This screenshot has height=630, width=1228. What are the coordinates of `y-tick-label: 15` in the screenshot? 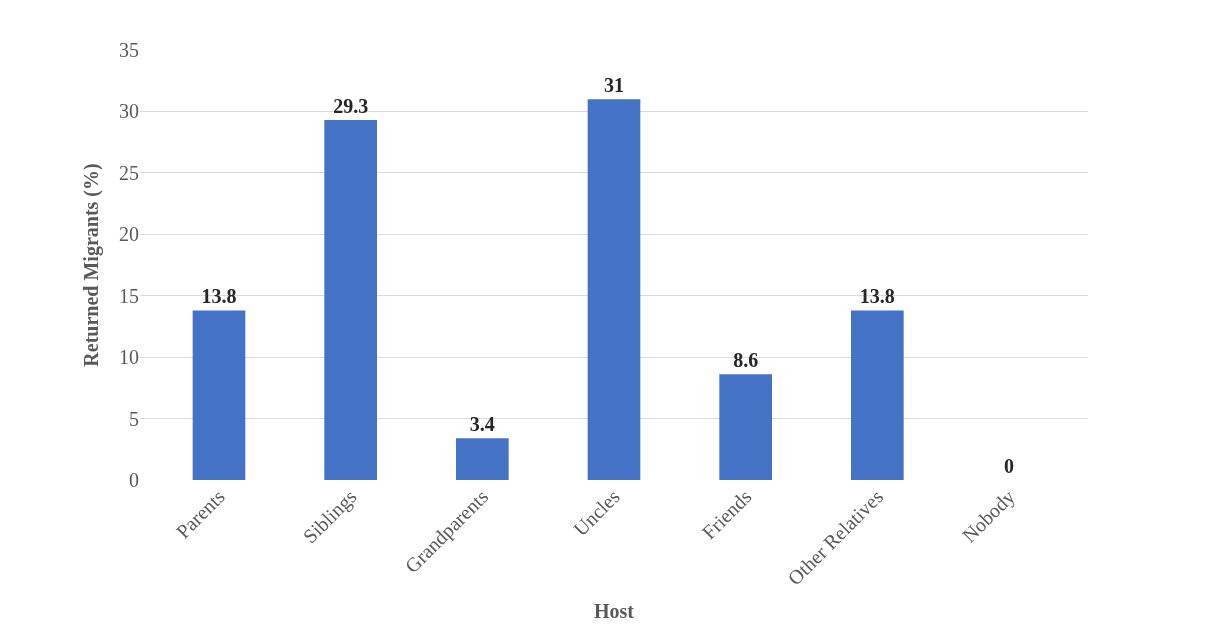 It's located at (129, 295).